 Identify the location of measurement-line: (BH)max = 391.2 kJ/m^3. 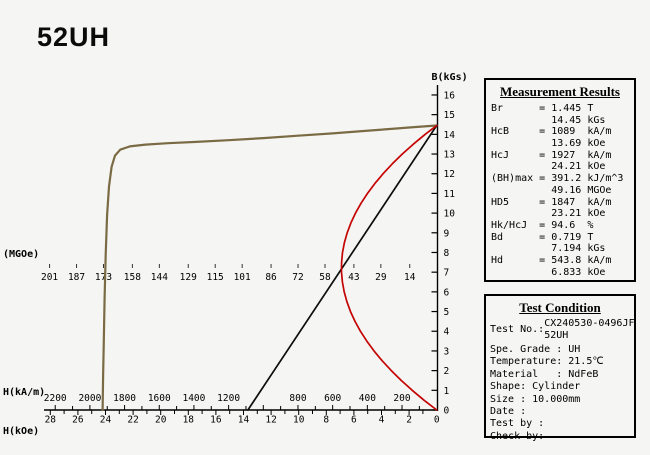
(557, 179).